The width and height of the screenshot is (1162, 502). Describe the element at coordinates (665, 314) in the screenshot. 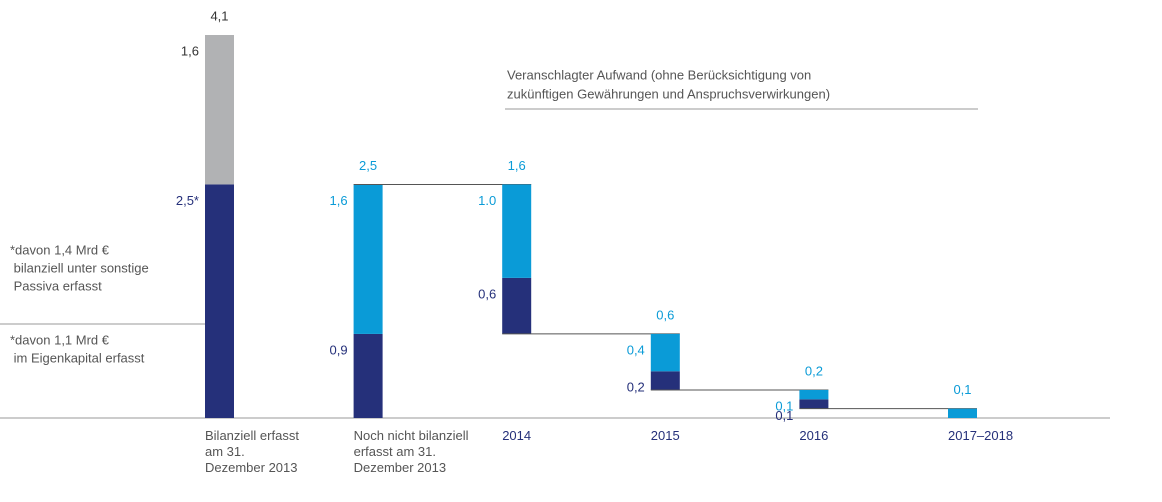

I see `total-label: 0,6` at that location.